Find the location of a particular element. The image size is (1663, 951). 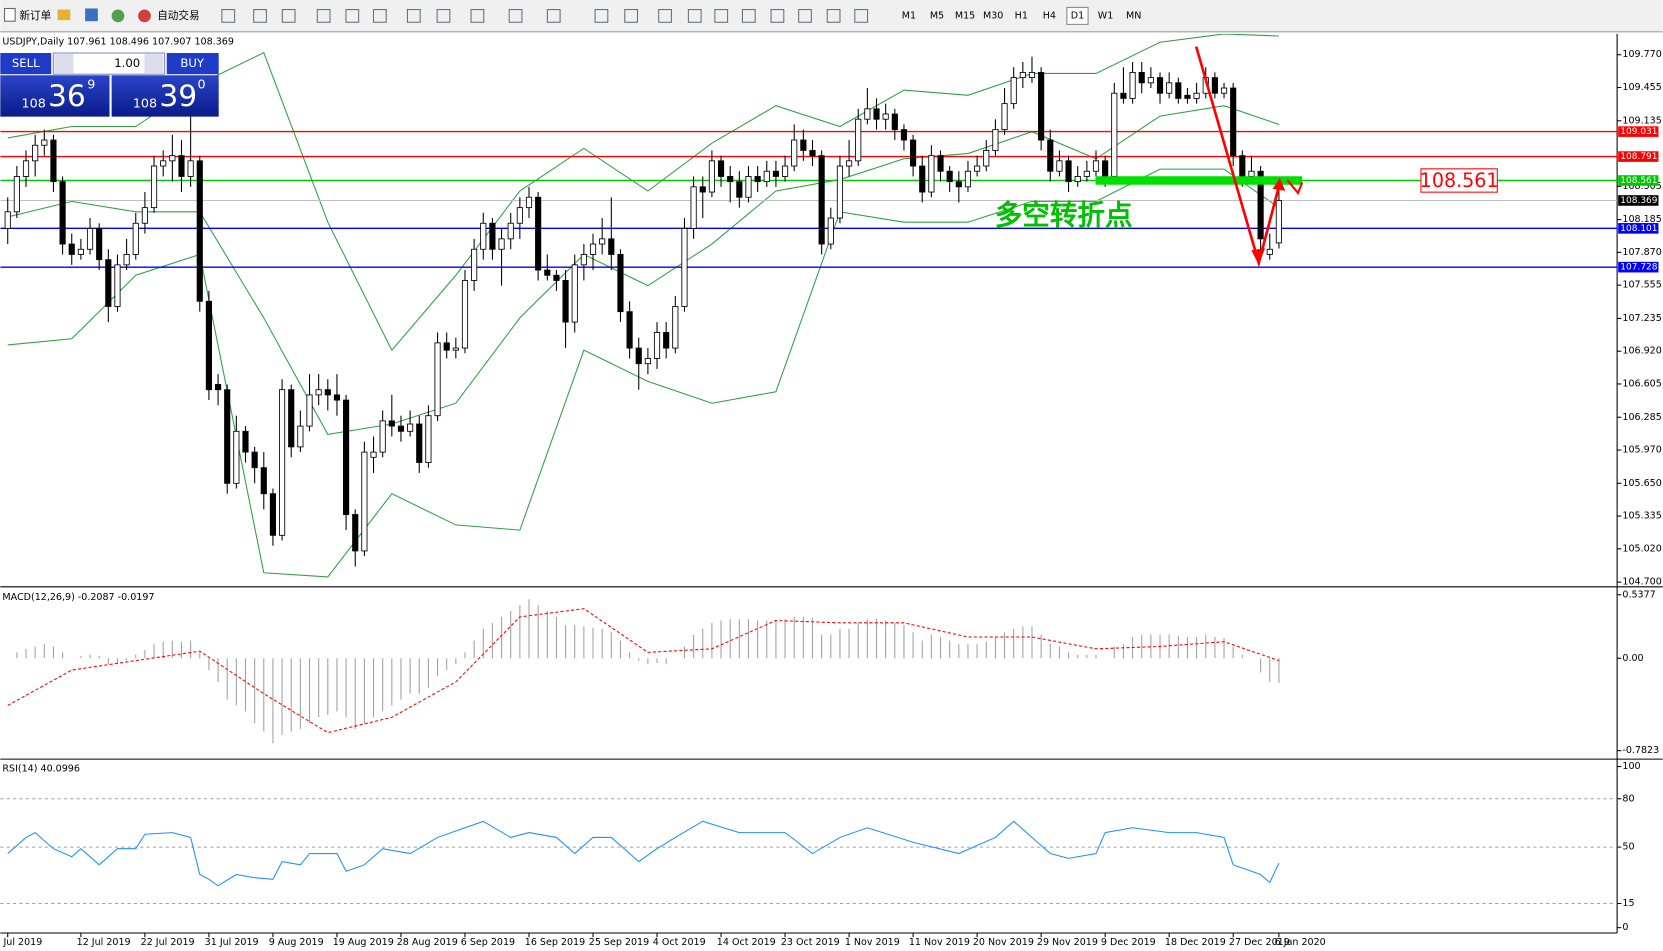

timeframes: M1 M5 M15 M30 H1 H4 D1 W1 MN is located at coordinates (1021, 15).